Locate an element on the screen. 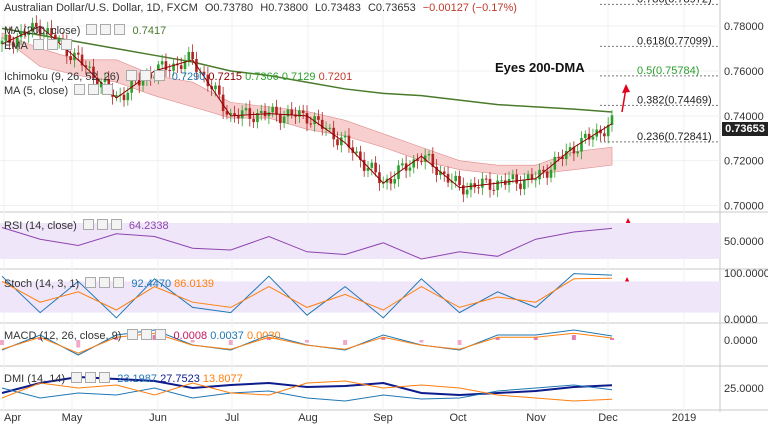  x-tick-label: Jul is located at coordinates (232, 418).